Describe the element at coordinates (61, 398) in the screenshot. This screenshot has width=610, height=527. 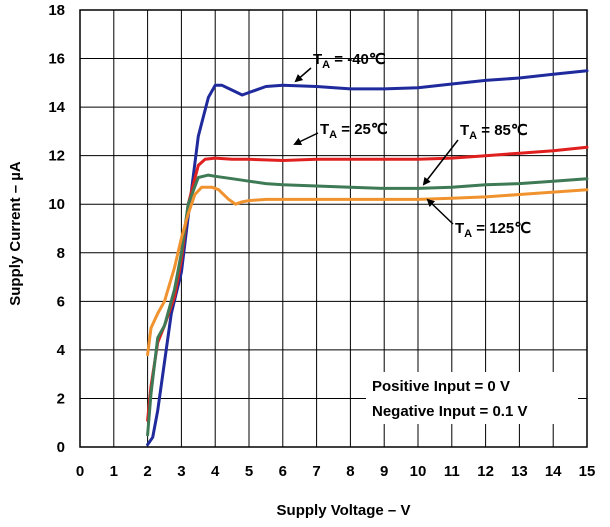
I see `y-tick-label: 2` at that location.